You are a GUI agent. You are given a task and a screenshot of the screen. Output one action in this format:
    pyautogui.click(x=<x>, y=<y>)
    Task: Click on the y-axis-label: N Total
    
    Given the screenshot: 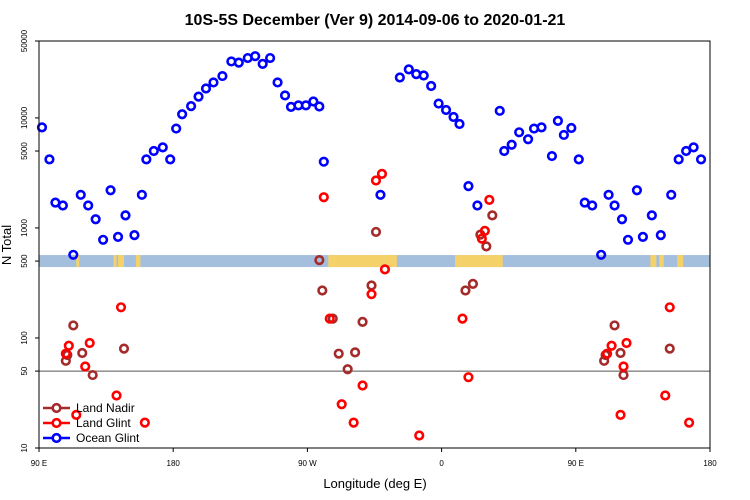 What is the action you would take?
    pyautogui.click(x=7, y=245)
    